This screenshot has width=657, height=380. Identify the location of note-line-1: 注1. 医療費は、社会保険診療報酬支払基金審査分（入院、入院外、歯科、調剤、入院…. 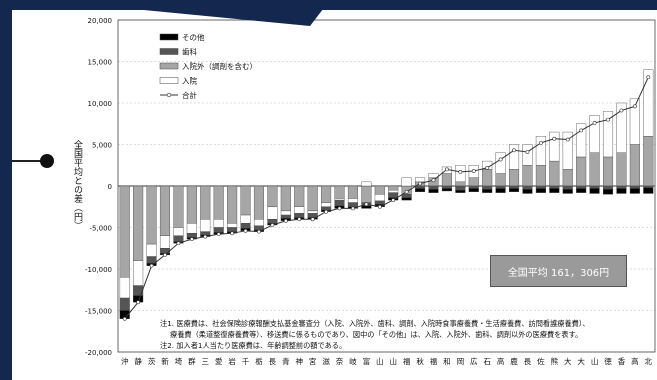
(375, 323).